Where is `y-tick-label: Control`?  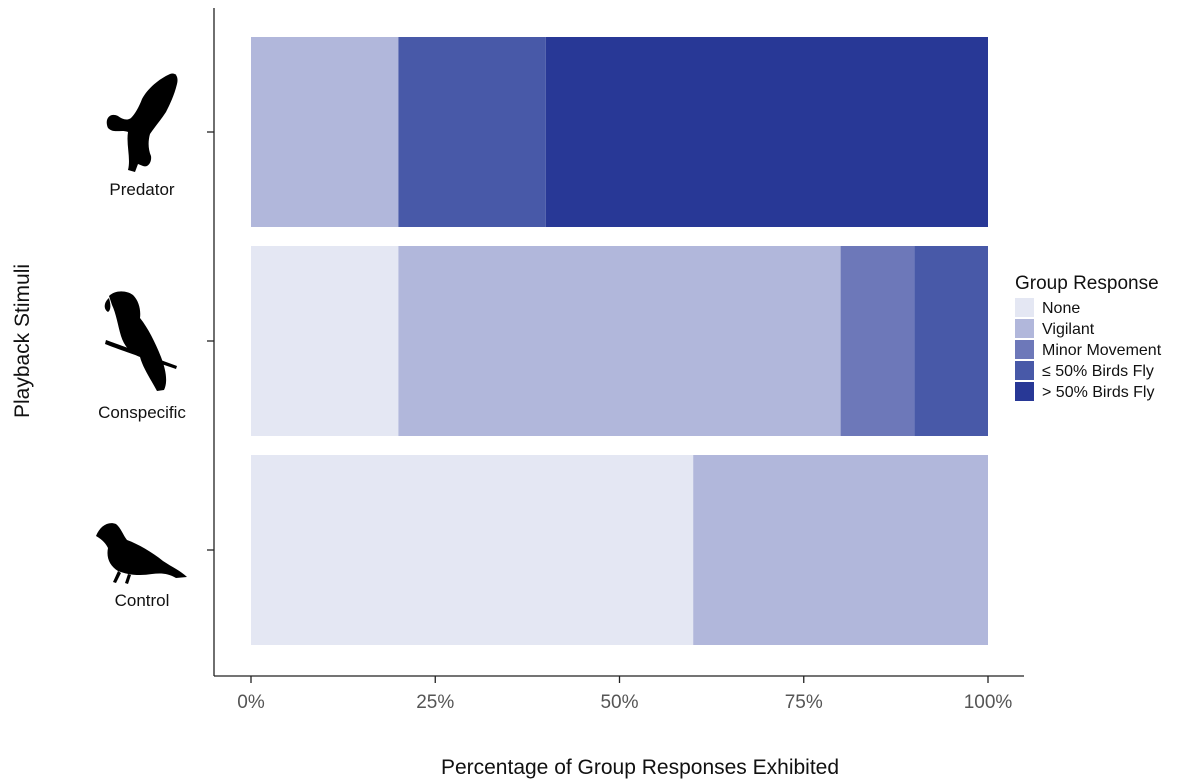
y-tick-label: Control is located at coordinates (142, 600).